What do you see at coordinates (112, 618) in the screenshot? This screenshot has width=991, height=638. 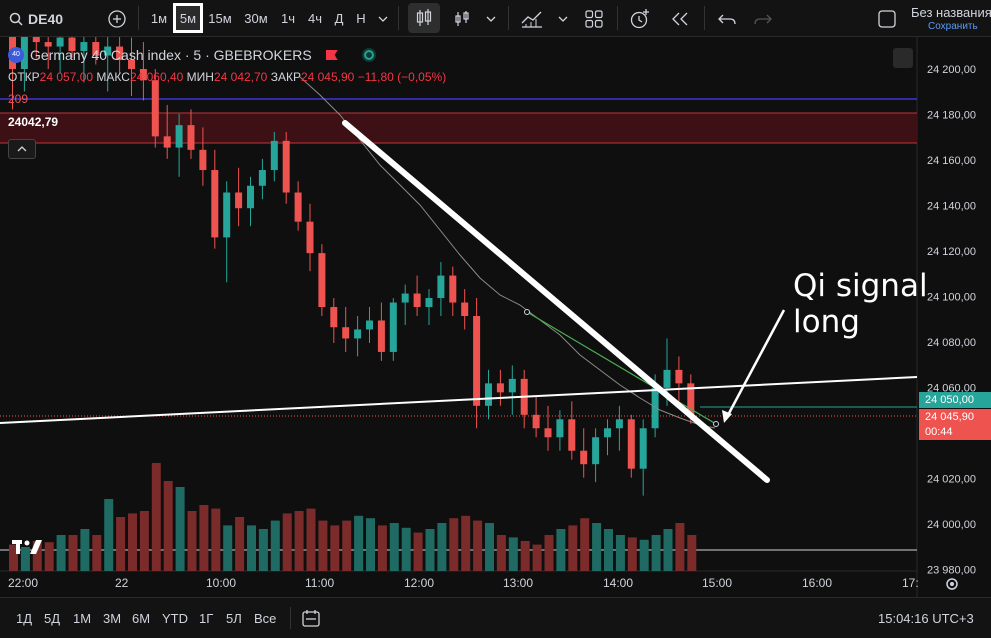 I see `range-3m: 3М` at bounding box center [112, 618].